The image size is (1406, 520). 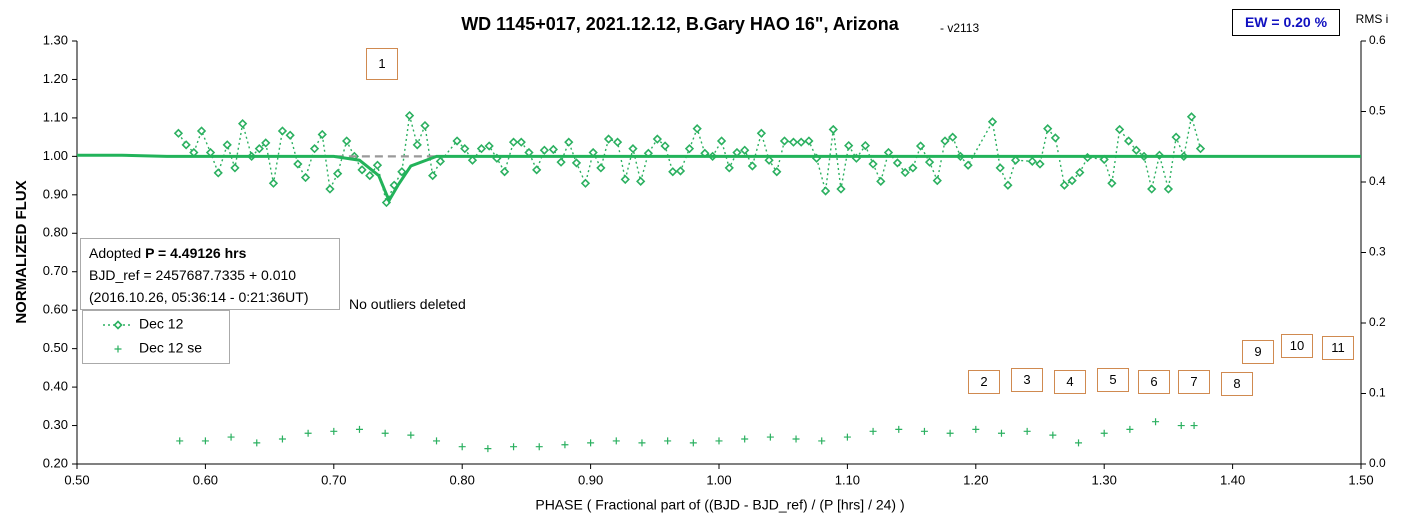 What do you see at coordinates (205, 479) in the screenshot?
I see `x-tick-label: 0.60` at bounding box center [205, 479].